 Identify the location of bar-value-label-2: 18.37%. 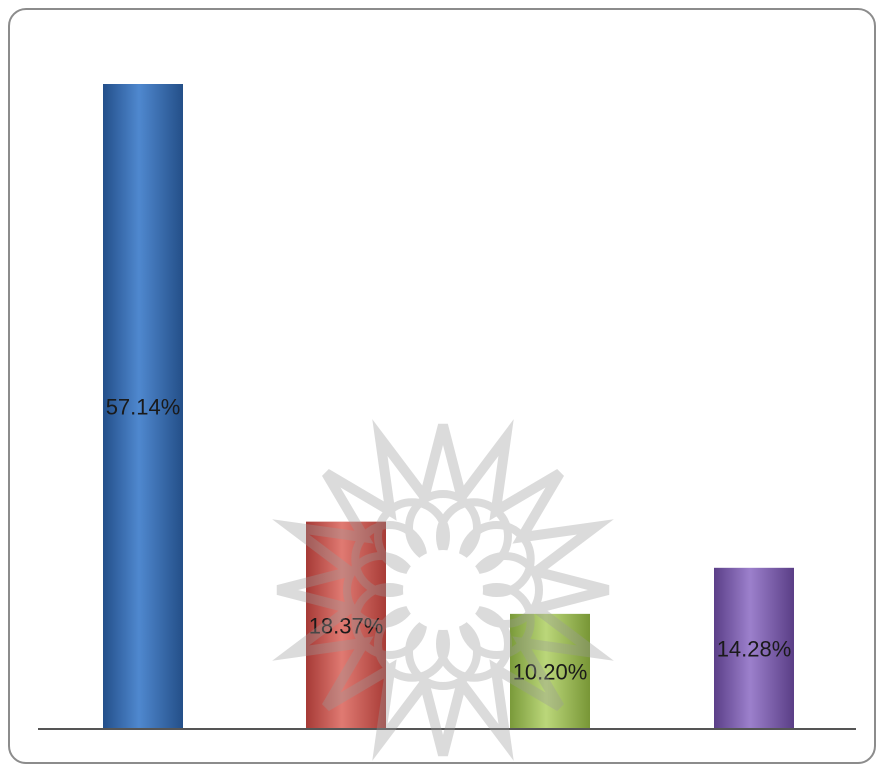
(346, 625).